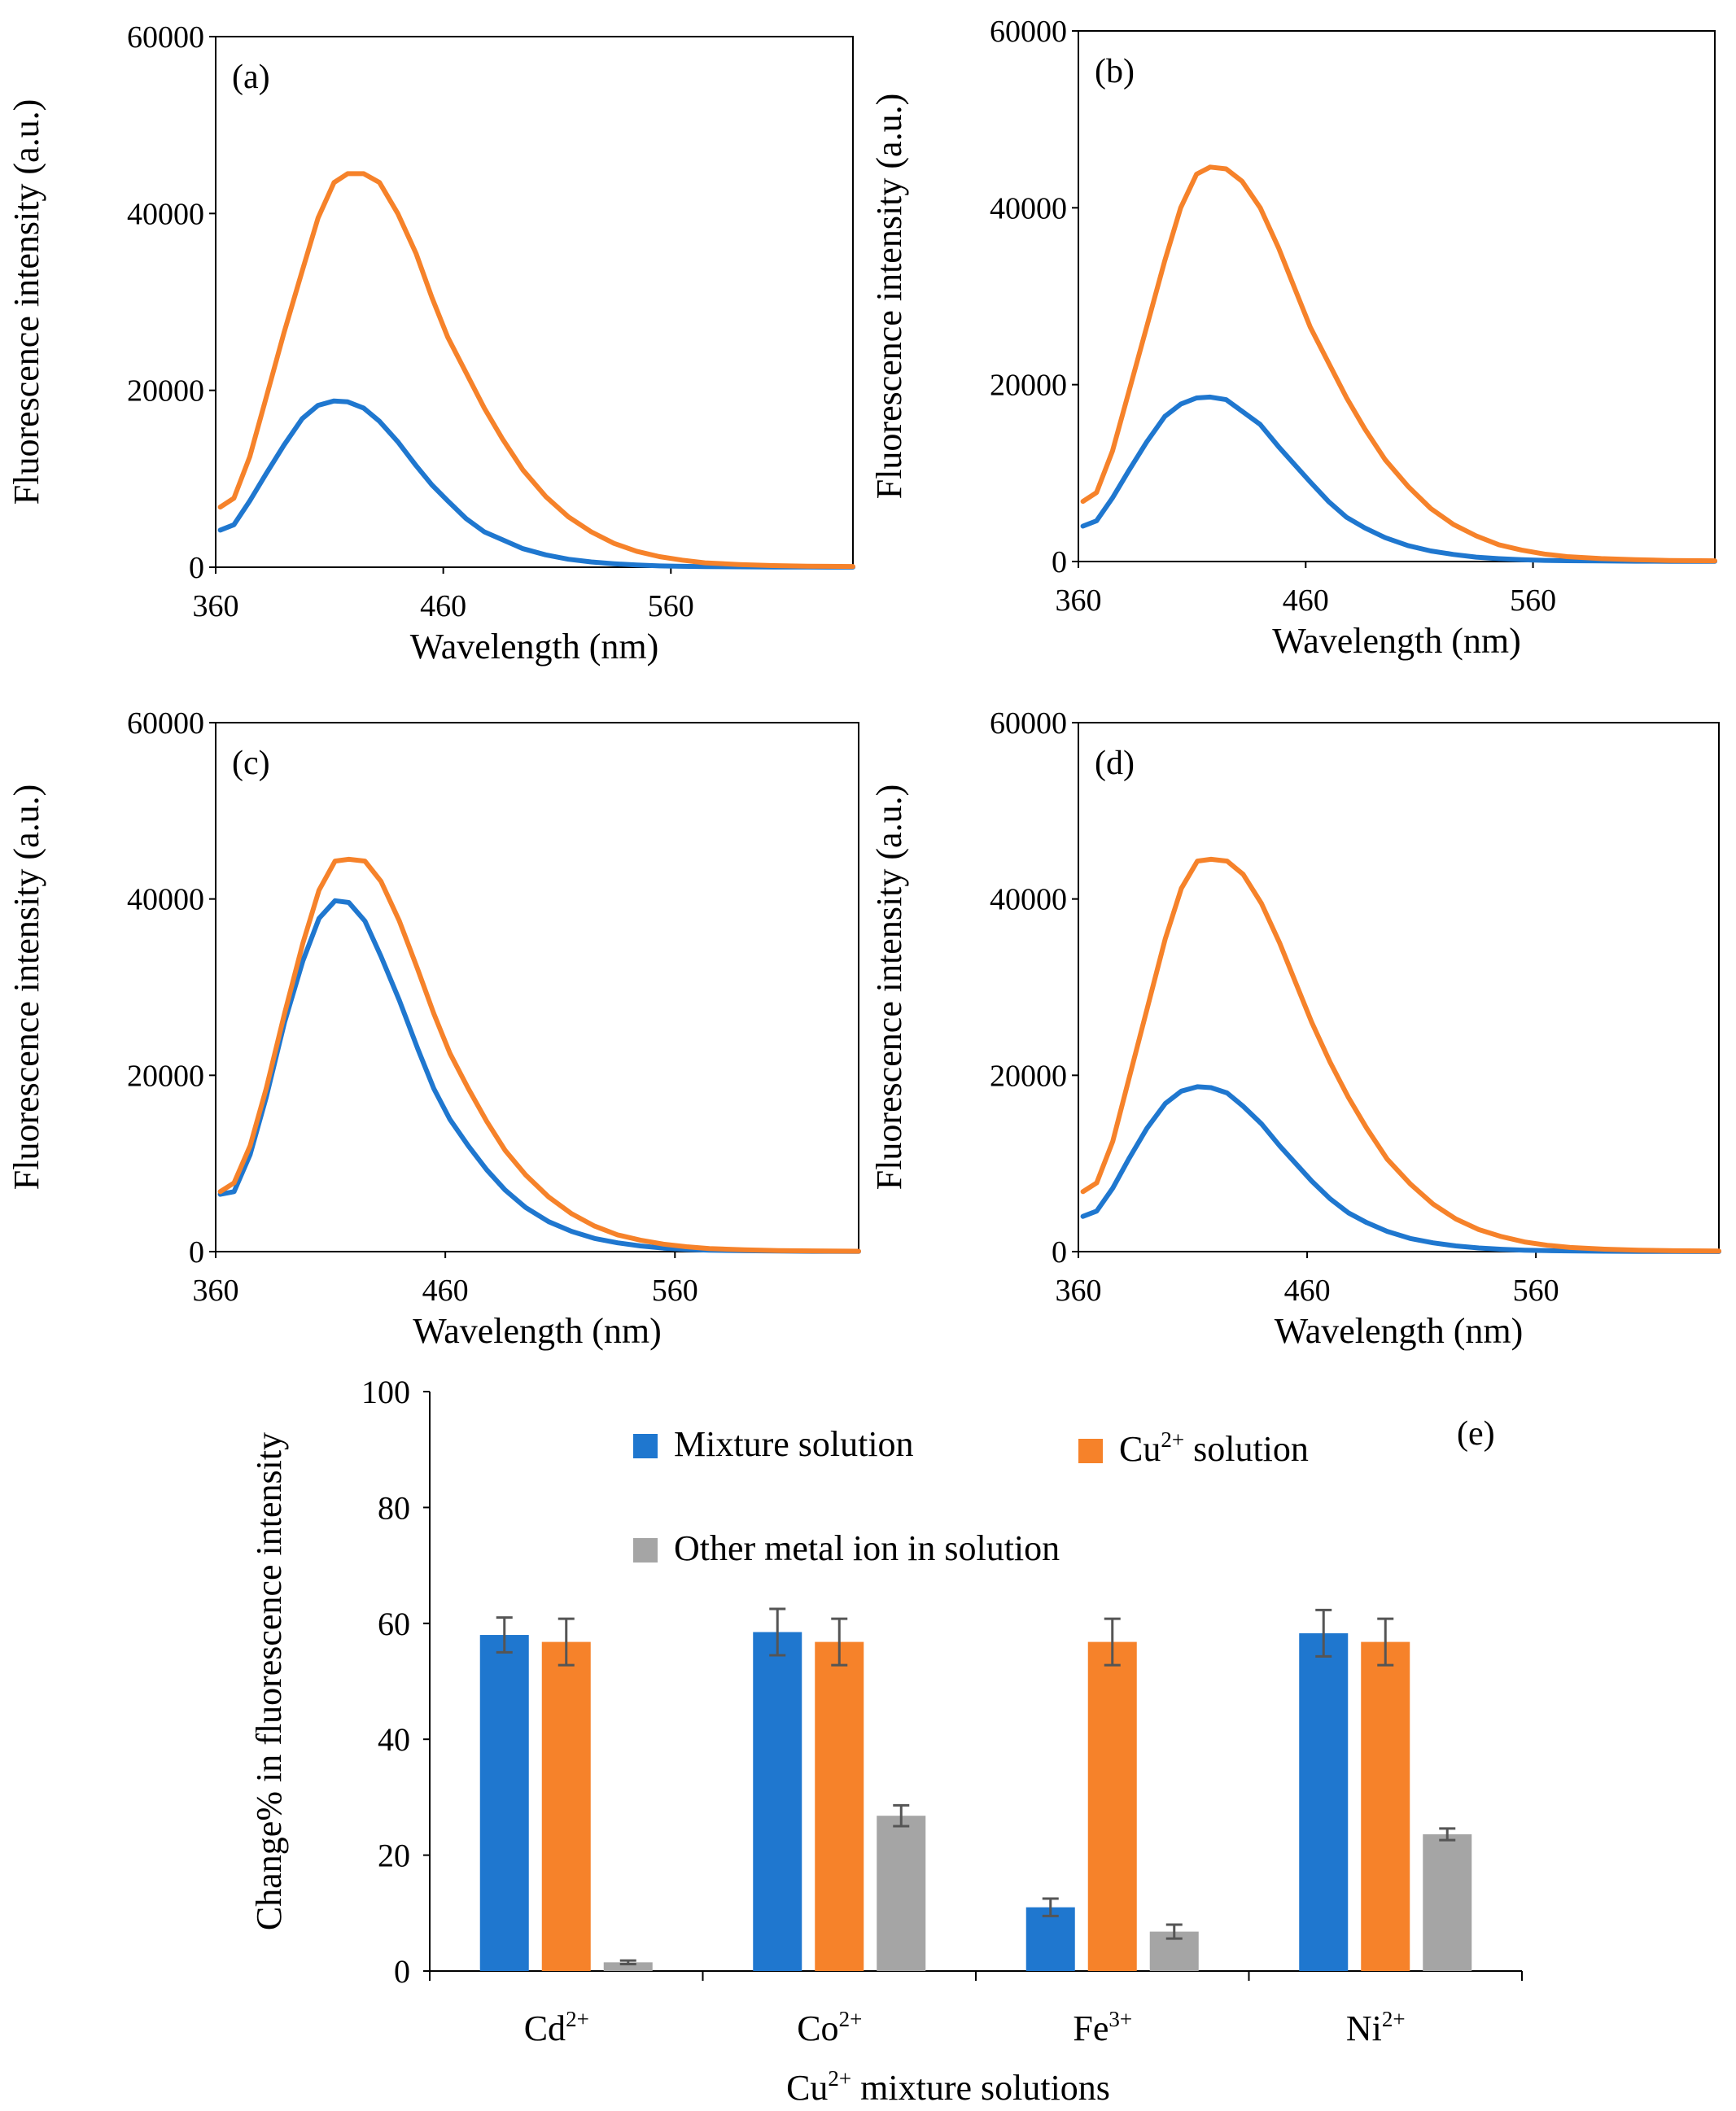 The width and height of the screenshot is (1736, 2111). What do you see at coordinates (829, 2027) in the screenshot?
I see `category-label: Co2+` at bounding box center [829, 2027].